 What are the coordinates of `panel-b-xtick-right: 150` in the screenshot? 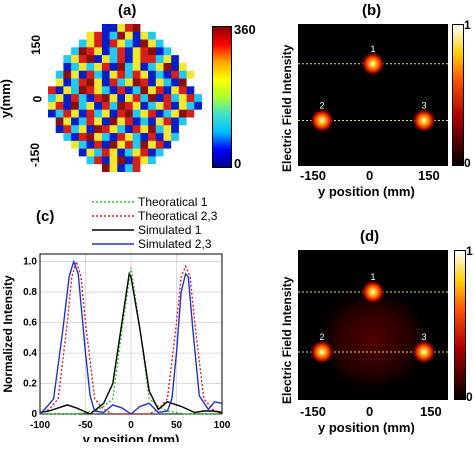 It's located at (429, 175).